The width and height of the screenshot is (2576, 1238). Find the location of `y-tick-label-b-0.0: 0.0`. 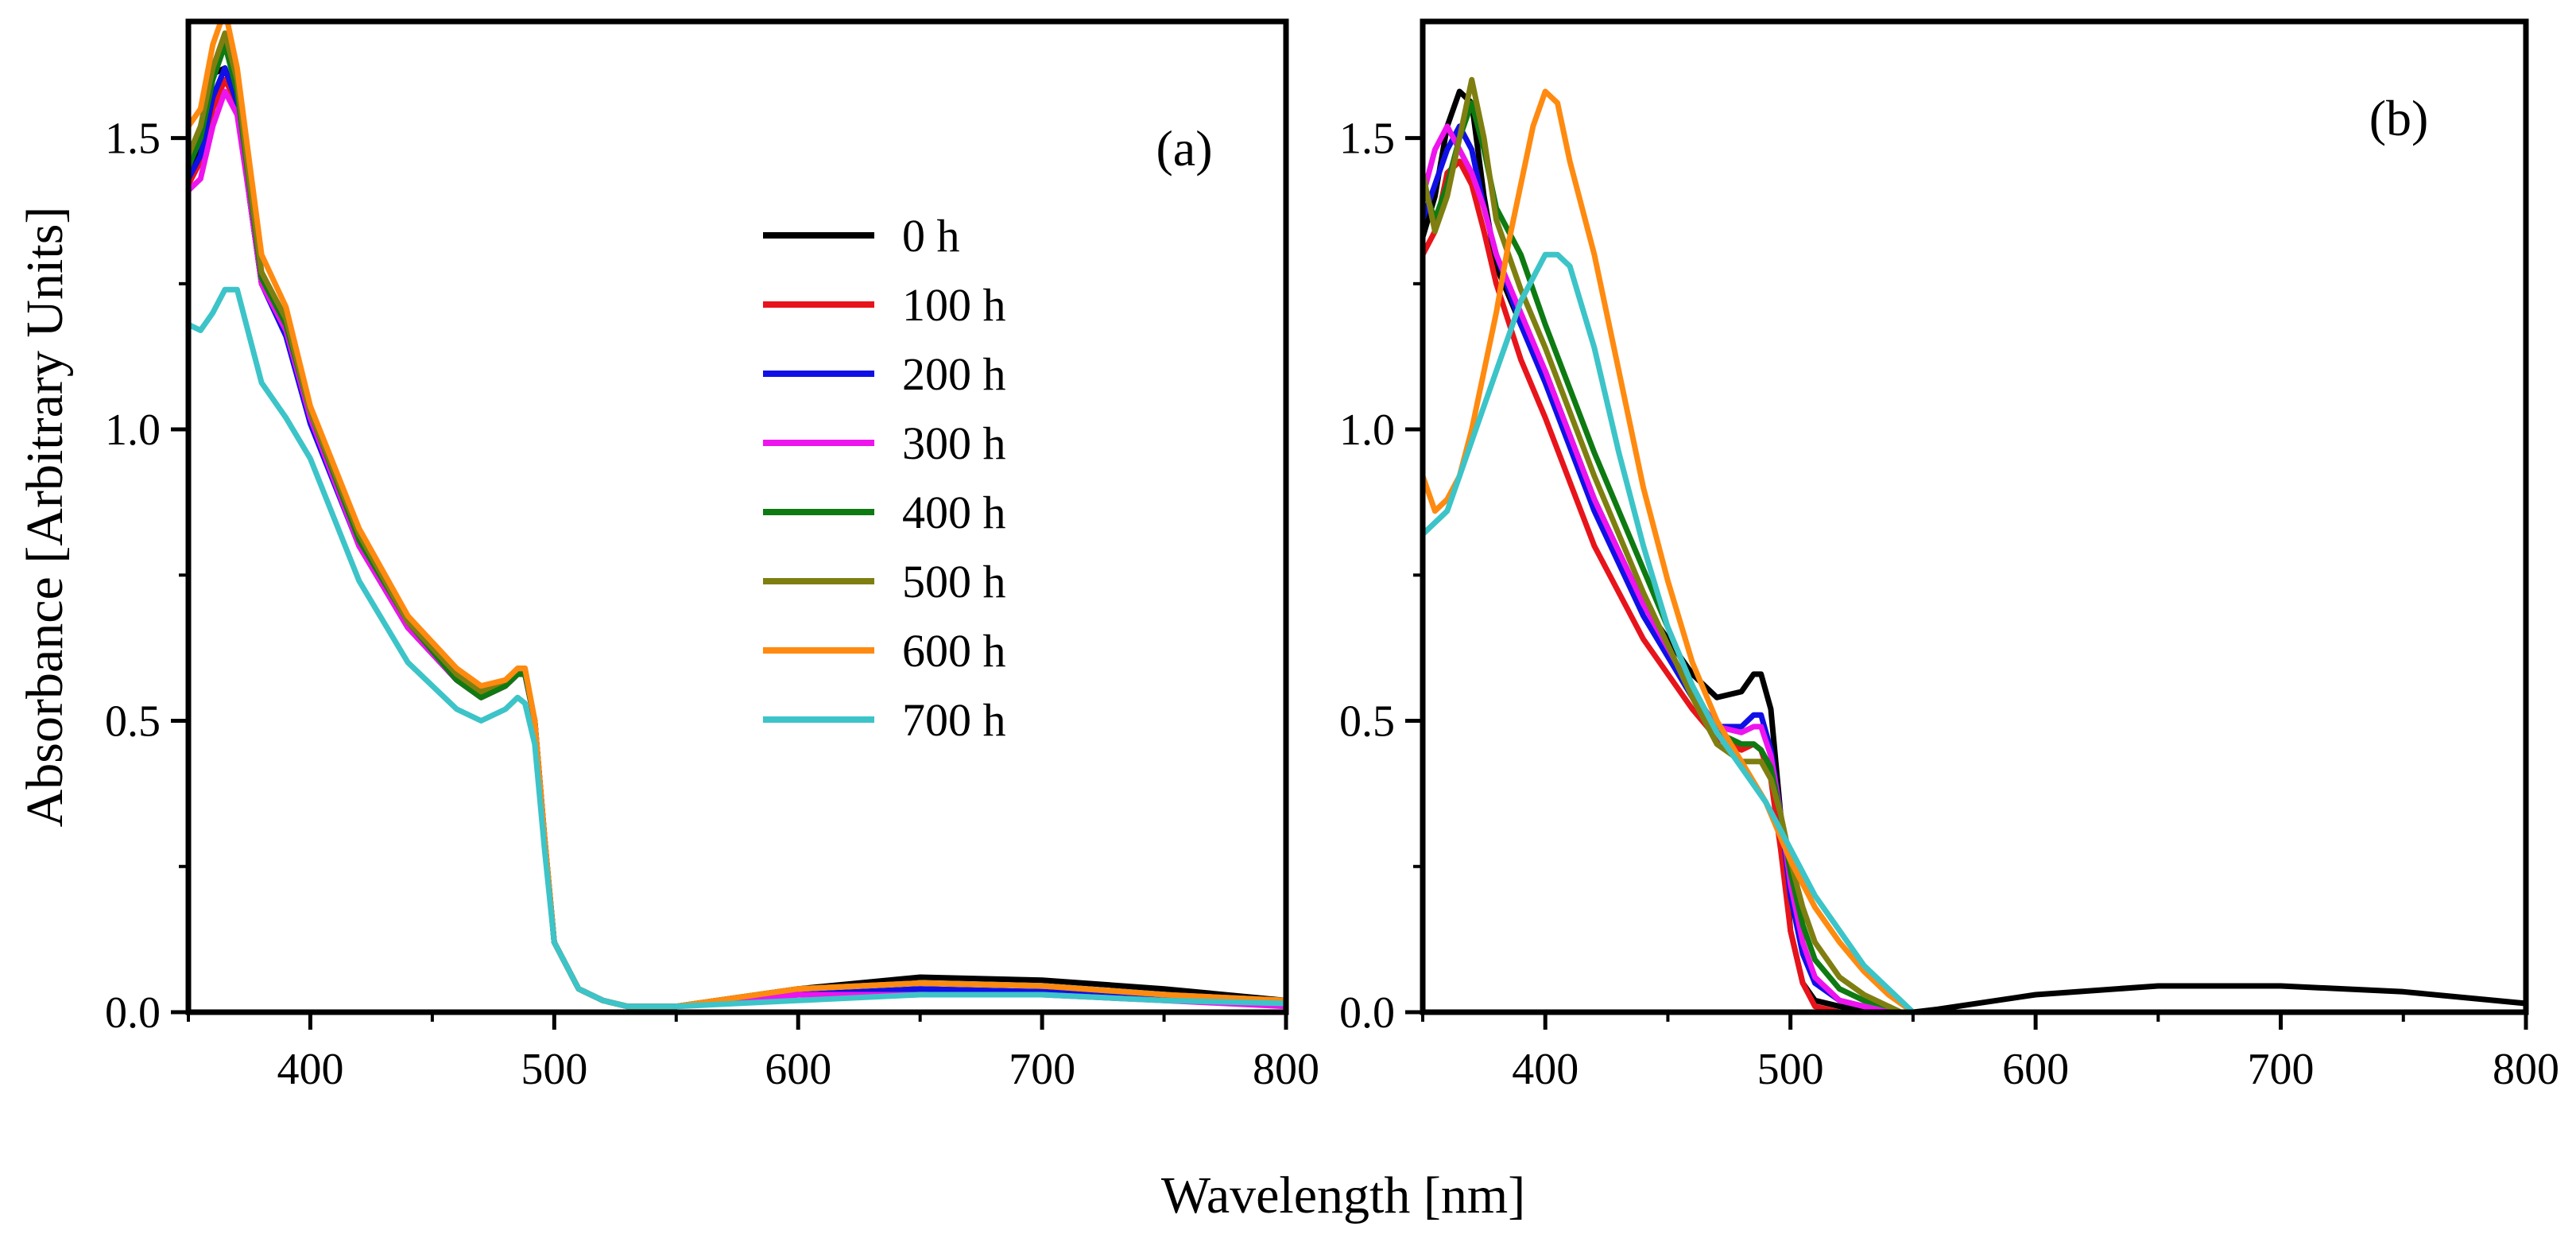

y-tick-label-b-0.0: 0.0 is located at coordinates (1367, 1013).